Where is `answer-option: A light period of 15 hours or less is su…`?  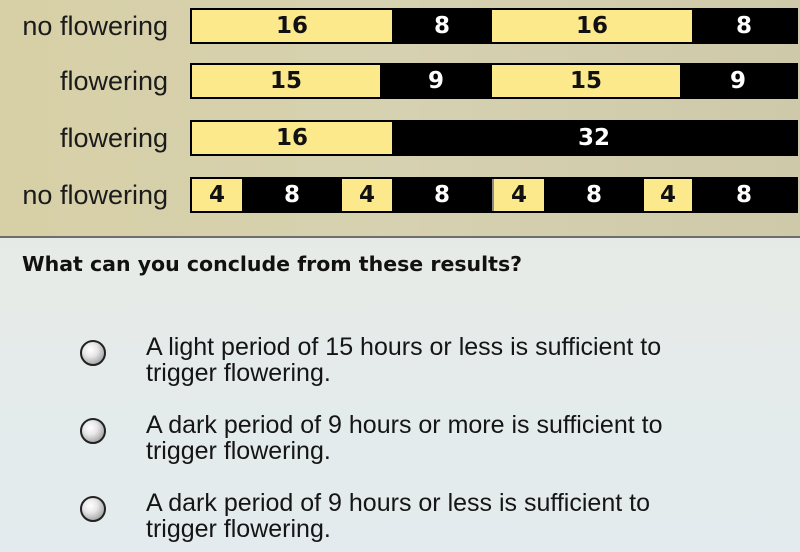
answer-option: A light period of 15 hours or less is su… is located at coordinates (430, 364).